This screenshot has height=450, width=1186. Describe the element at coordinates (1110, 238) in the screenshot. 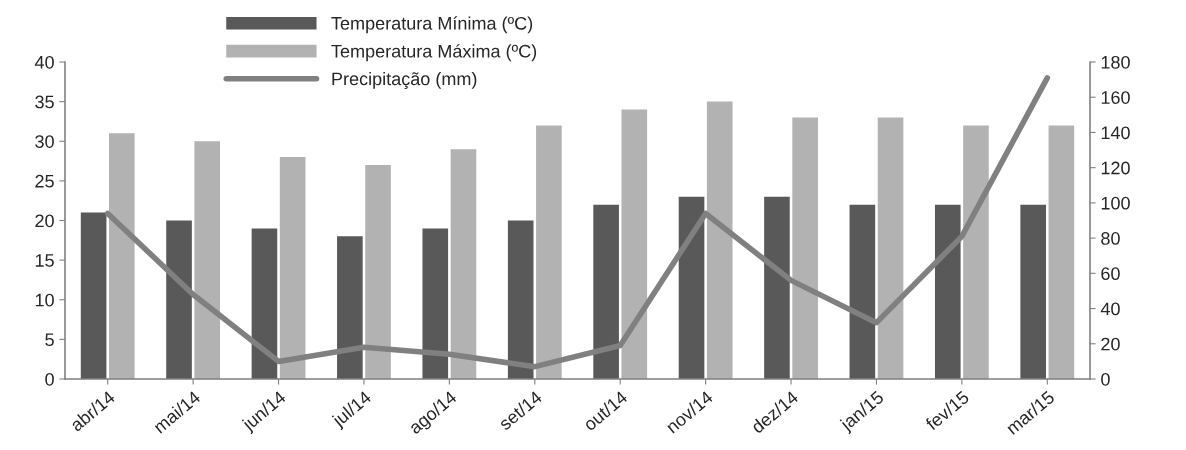

I see `y2-tick-label: 80` at that location.